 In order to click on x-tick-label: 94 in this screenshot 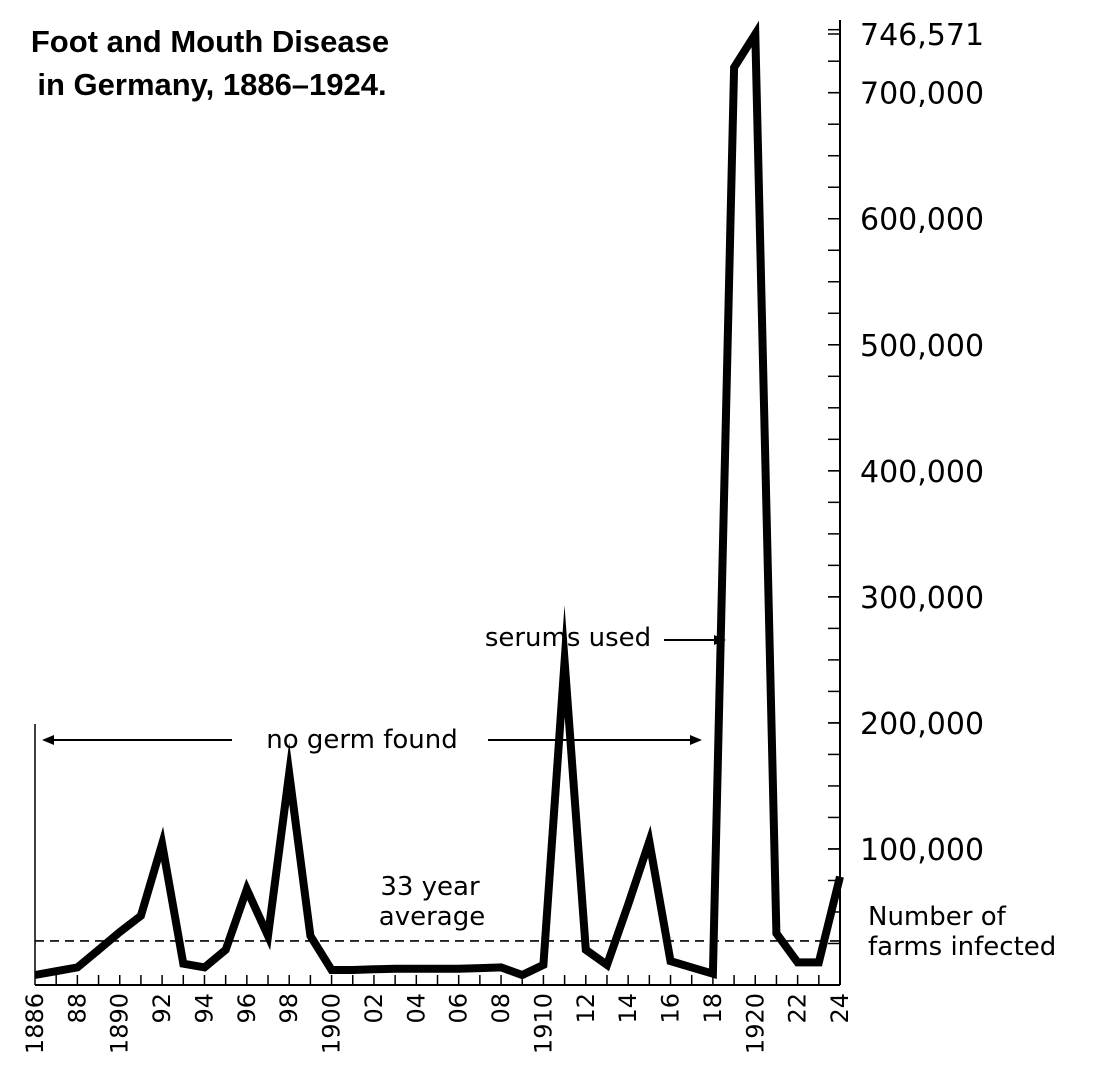, I will do `click(204, 1008)`.